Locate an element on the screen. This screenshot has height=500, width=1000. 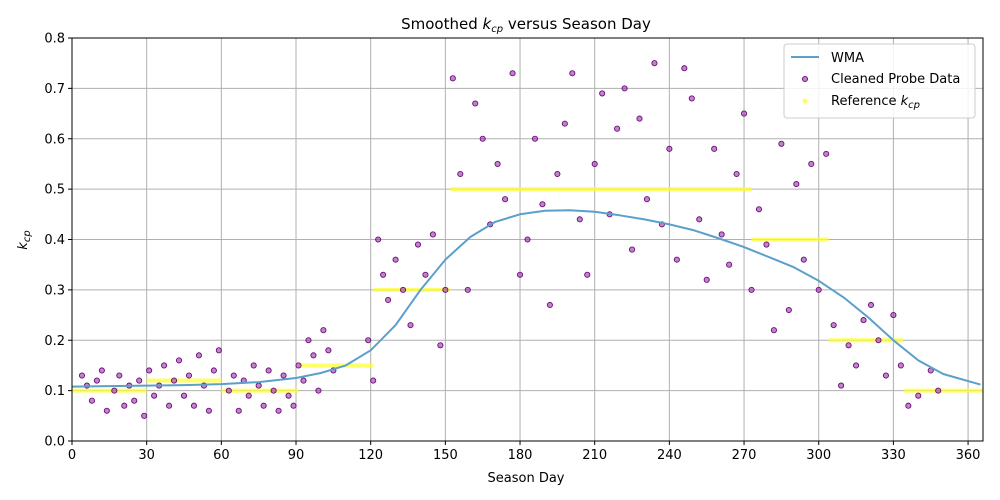
y-tick-label: 0.0 is located at coordinates (54, 442).